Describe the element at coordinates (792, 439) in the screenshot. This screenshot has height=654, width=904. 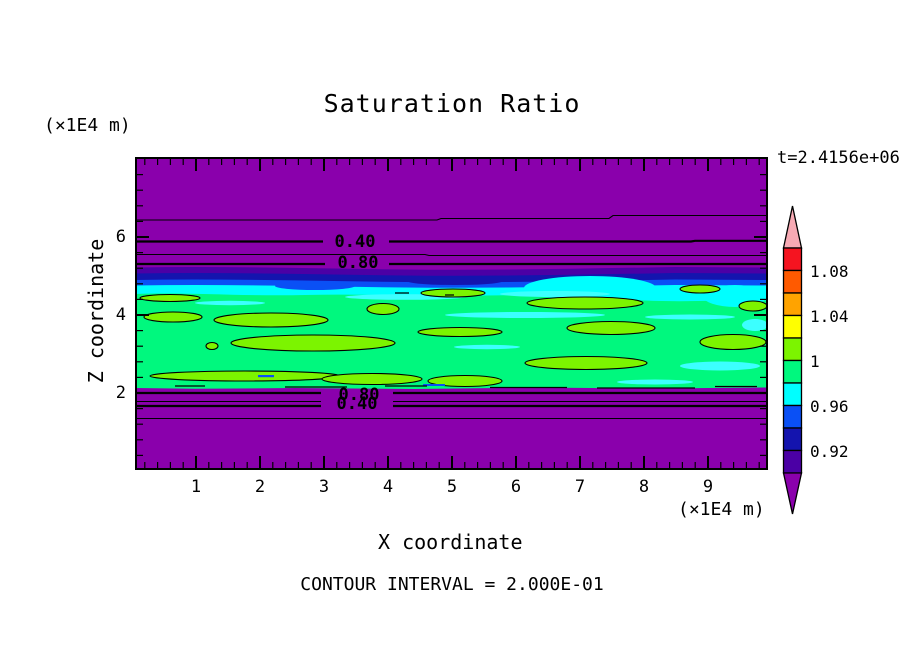
I see `colorbar-cell-navy` at that location.